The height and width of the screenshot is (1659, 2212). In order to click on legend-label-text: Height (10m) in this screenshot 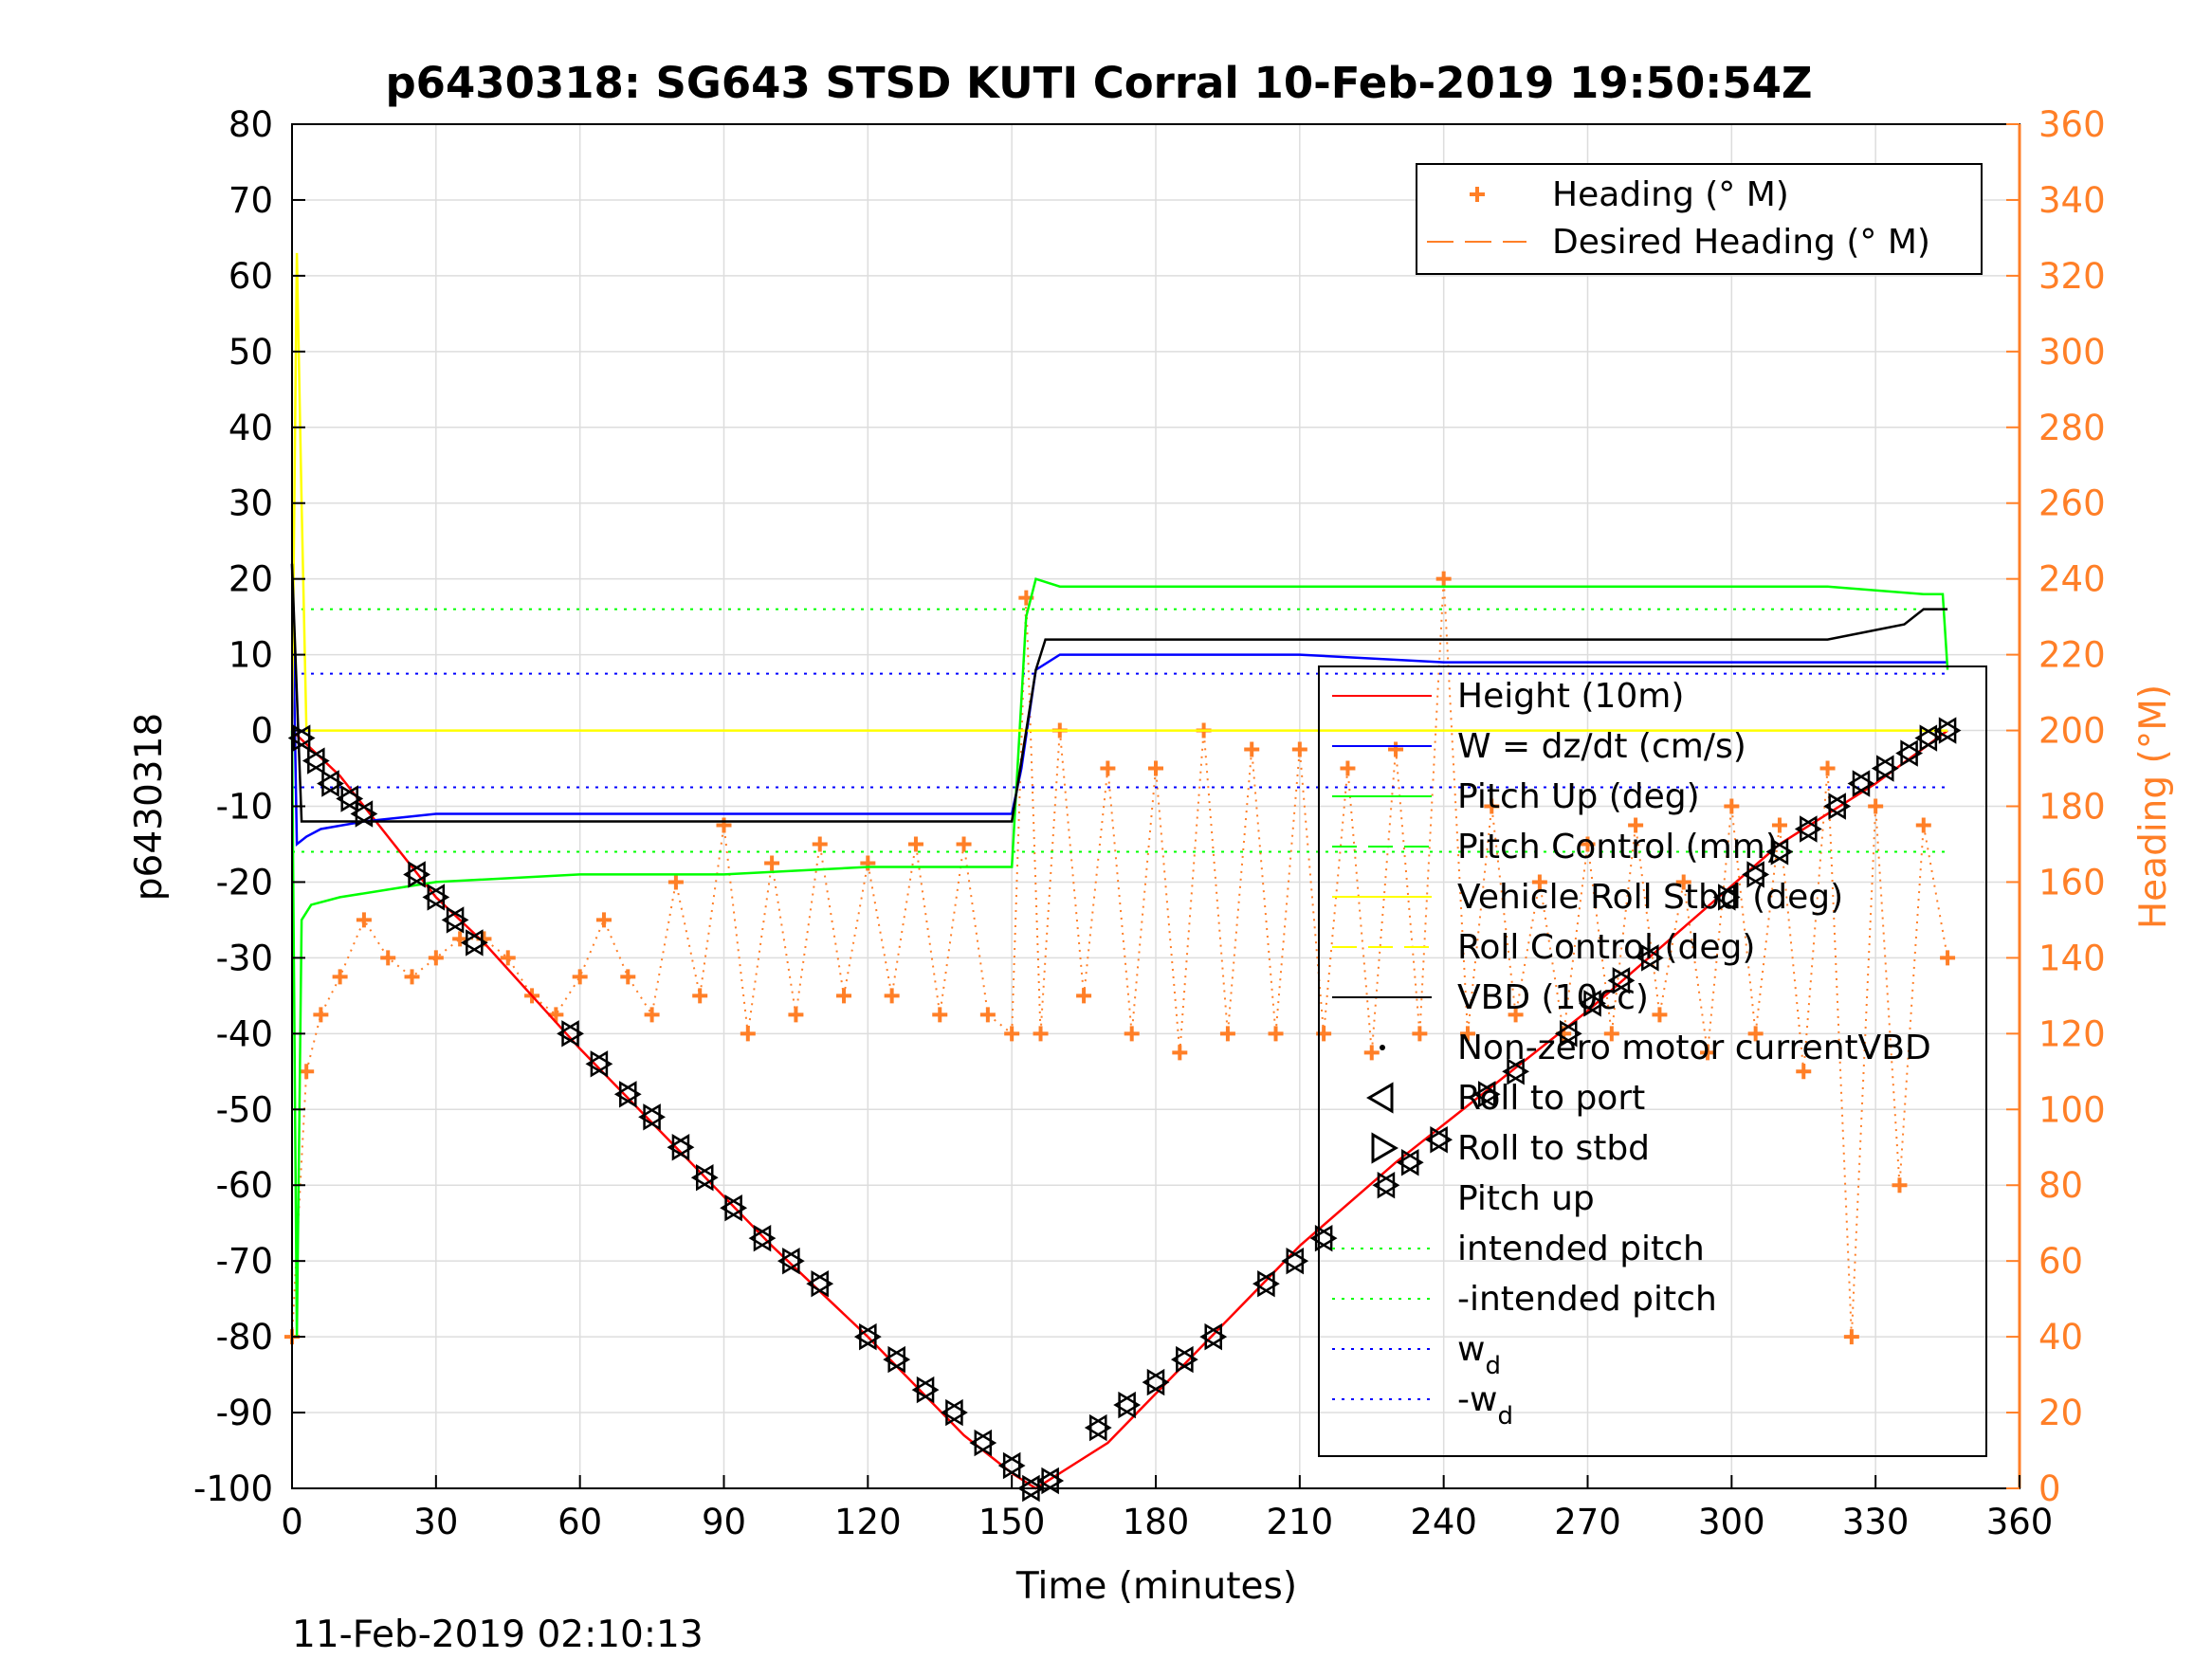, I will do `click(1570, 696)`.